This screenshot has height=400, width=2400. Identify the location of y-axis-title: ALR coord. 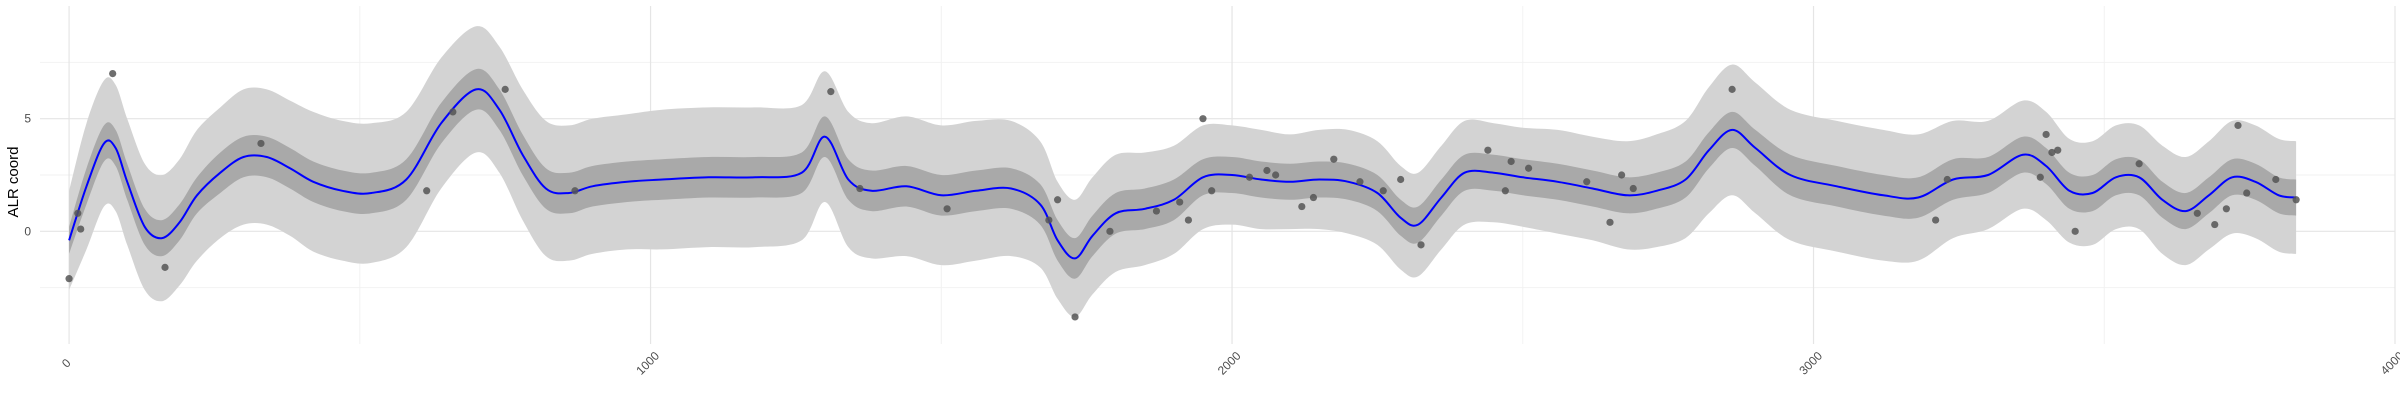
(13, 182).